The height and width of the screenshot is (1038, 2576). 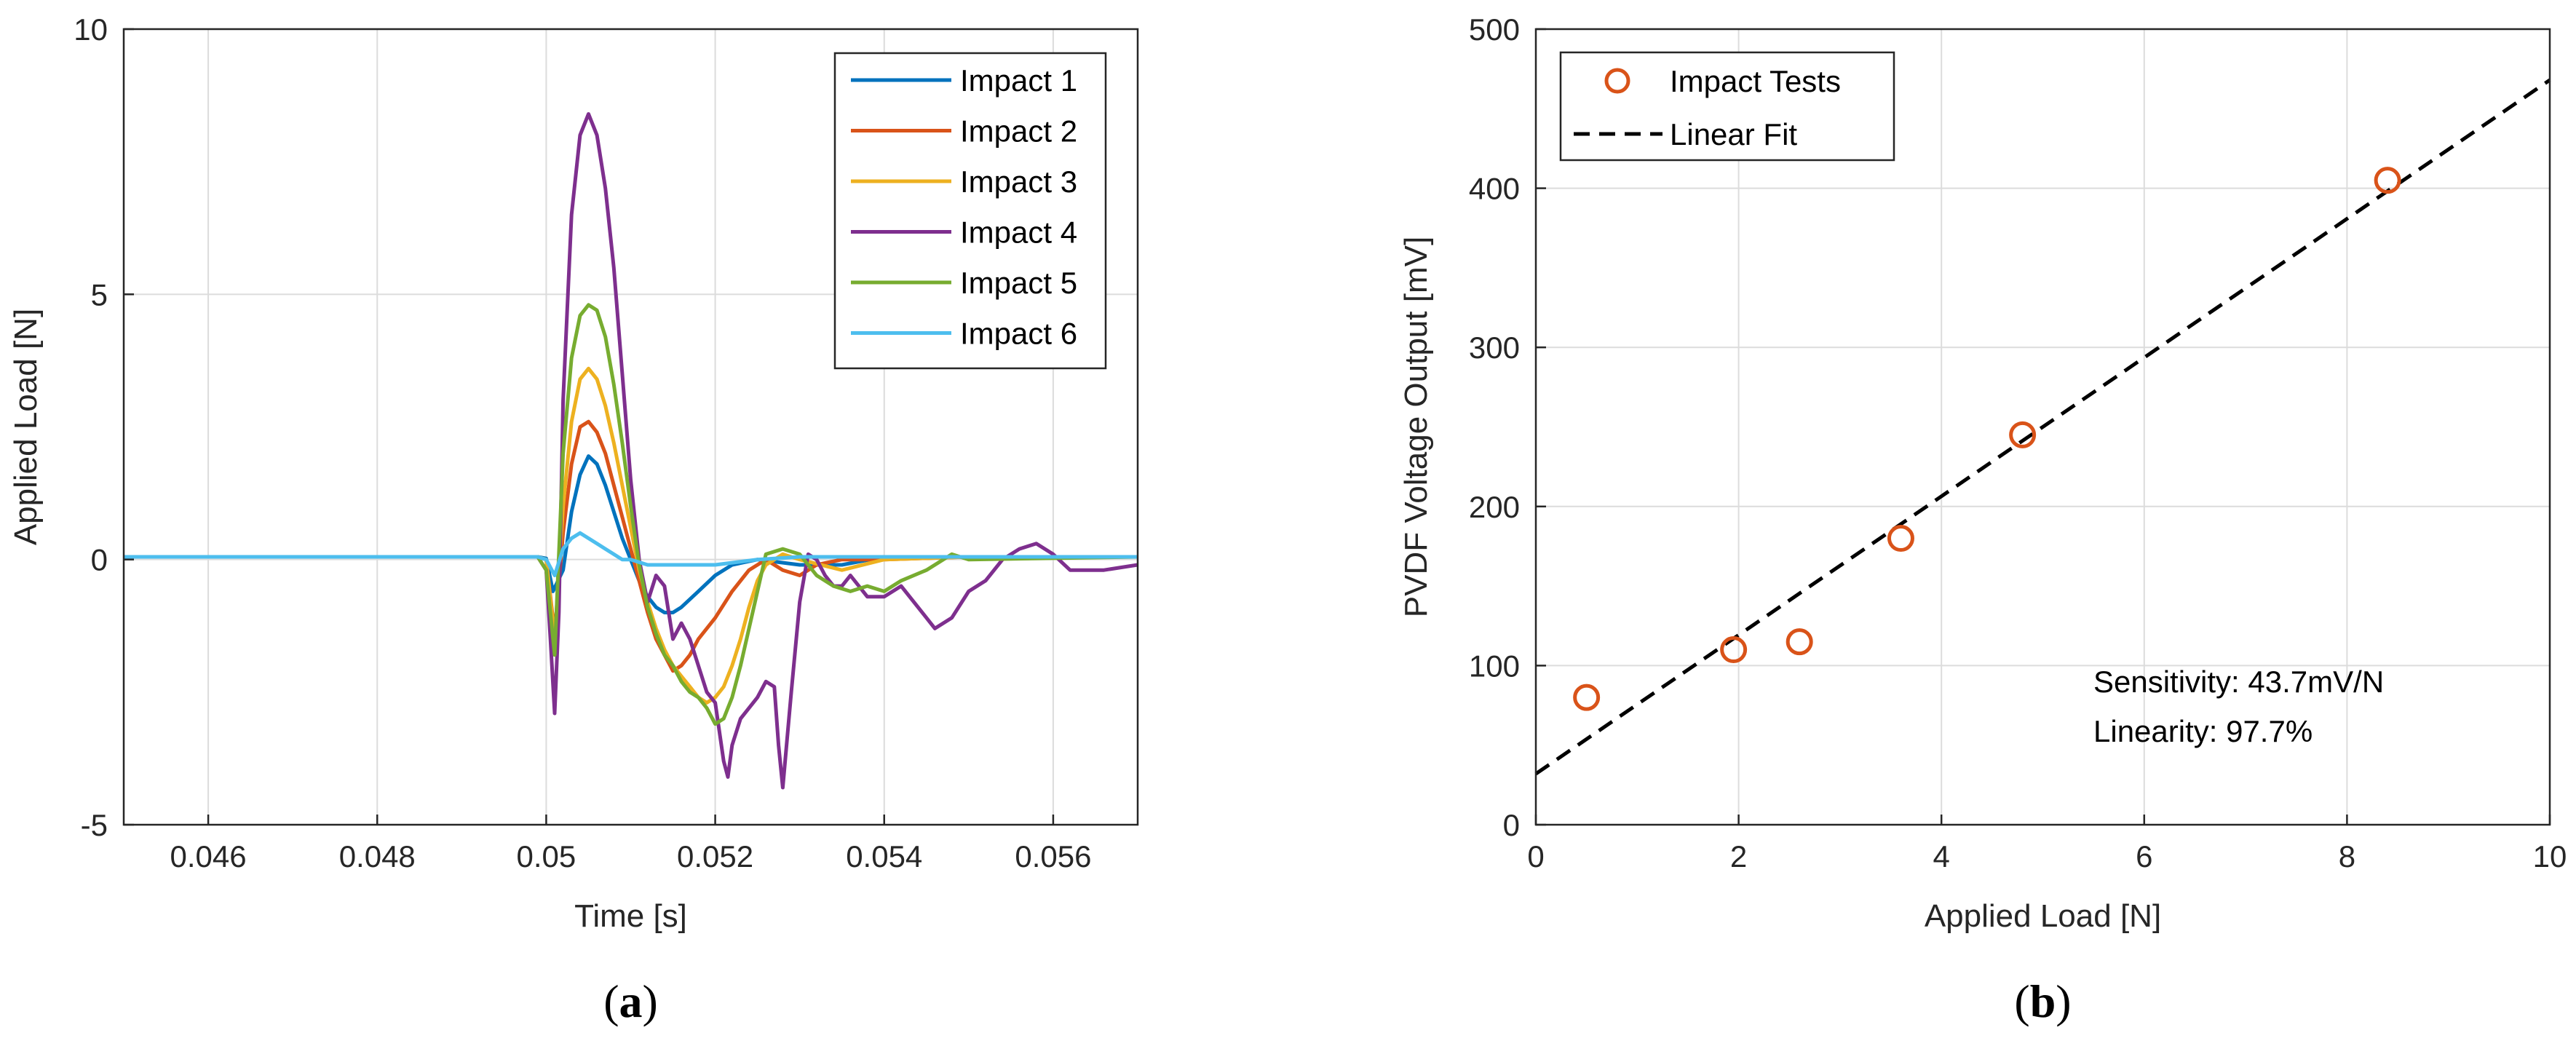 What do you see at coordinates (94, 825) in the screenshot?
I see `y-tick-label: -5` at bounding box center [94, 825].